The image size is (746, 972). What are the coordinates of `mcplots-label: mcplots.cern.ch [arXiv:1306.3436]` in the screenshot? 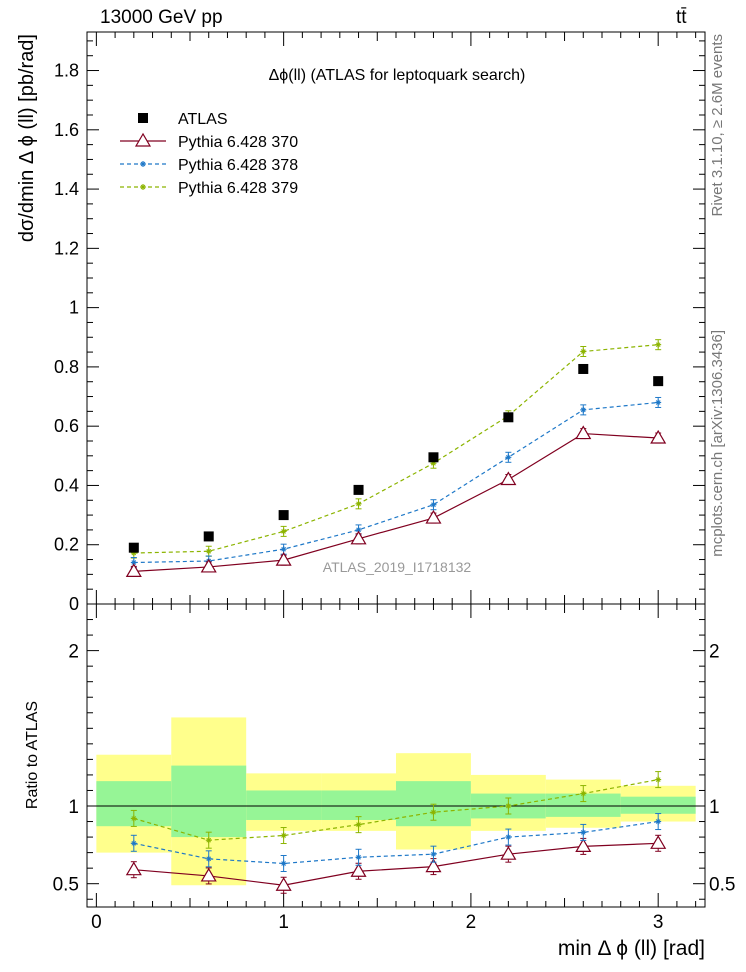 It's located at (717, 443).